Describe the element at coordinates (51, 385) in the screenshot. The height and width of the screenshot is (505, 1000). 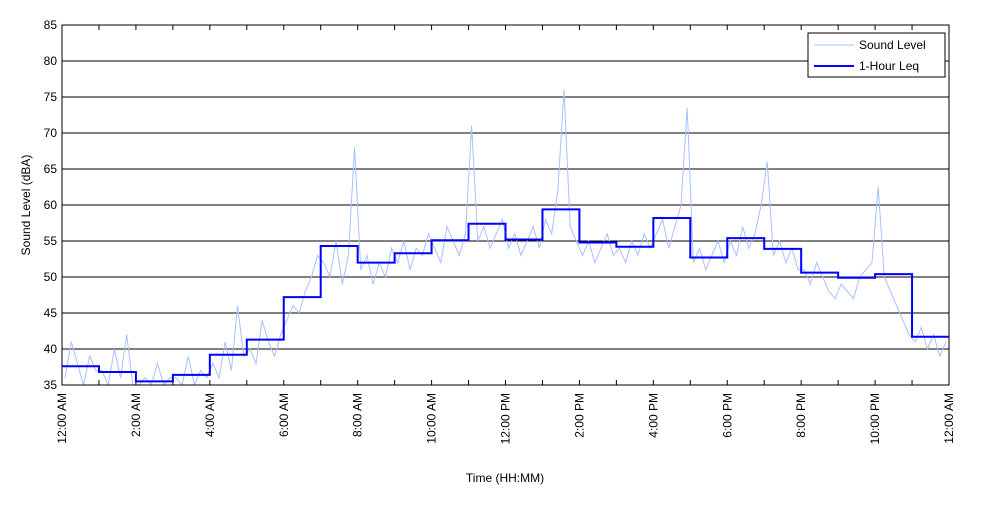
I see `y-tick-label: 35` at that location.